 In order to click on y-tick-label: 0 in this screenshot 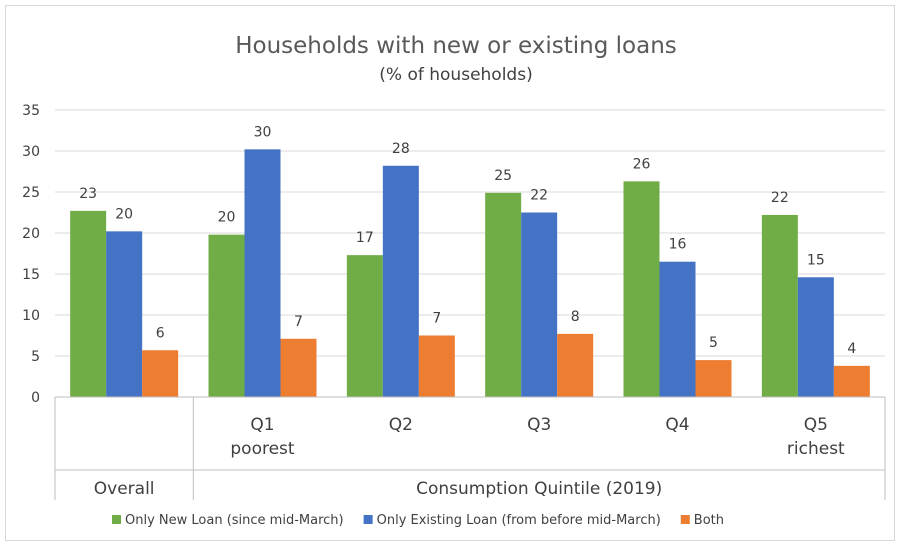, I will do `click(35, 398)`.